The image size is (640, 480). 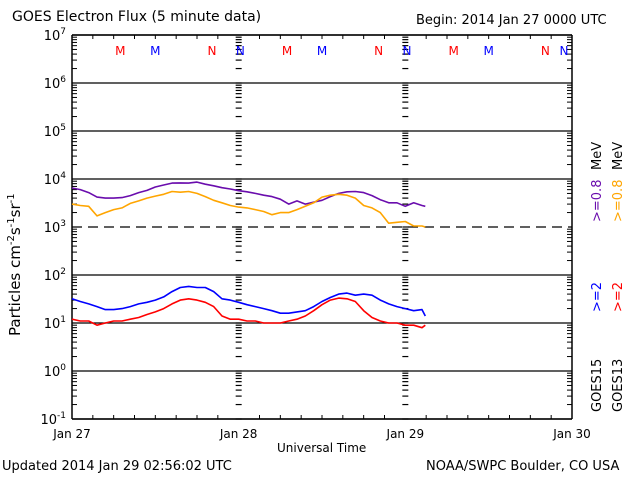 What do you see at coordinates (597, 385) in the screenshot?
I see `legend-satellite: GOES15` at bounding box center [597, 385].